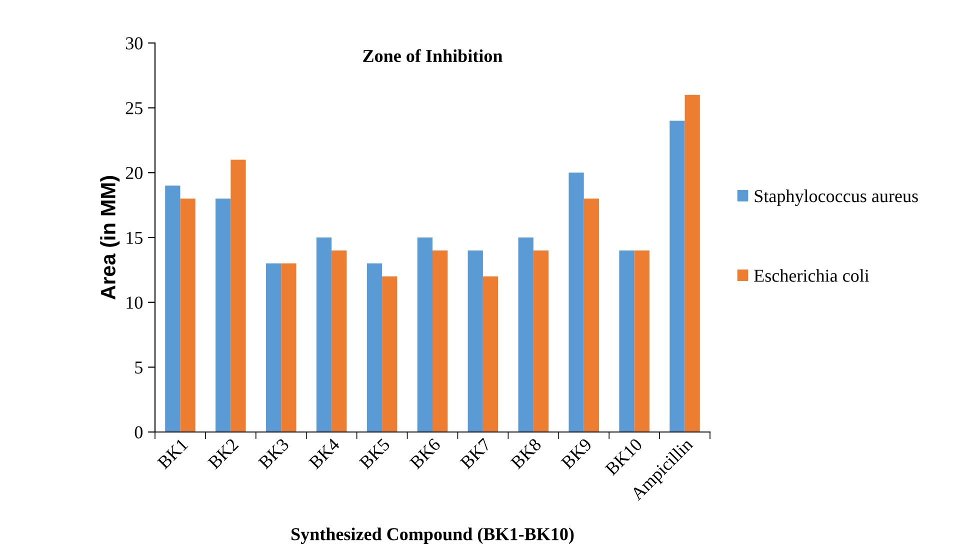 This screenshot has height=546, width=960. What do you see at coordinates (138, 368) in the screenshot?
I see `y-tick-label: 5` at bounding box center [138, 368].